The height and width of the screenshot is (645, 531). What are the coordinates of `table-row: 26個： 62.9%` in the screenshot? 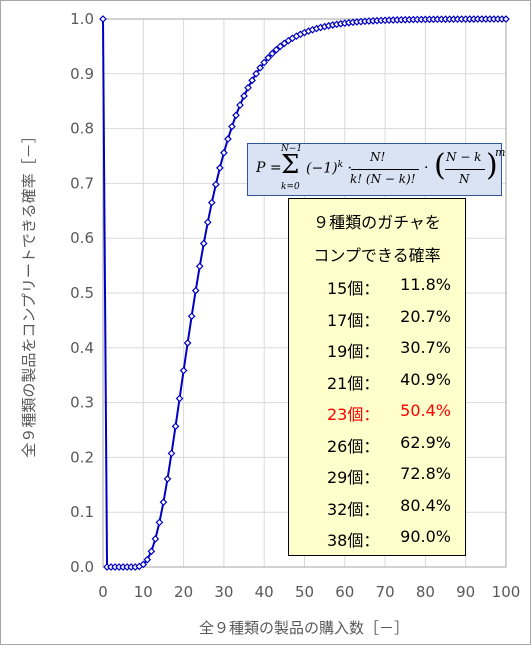 It's located at (377, 448).